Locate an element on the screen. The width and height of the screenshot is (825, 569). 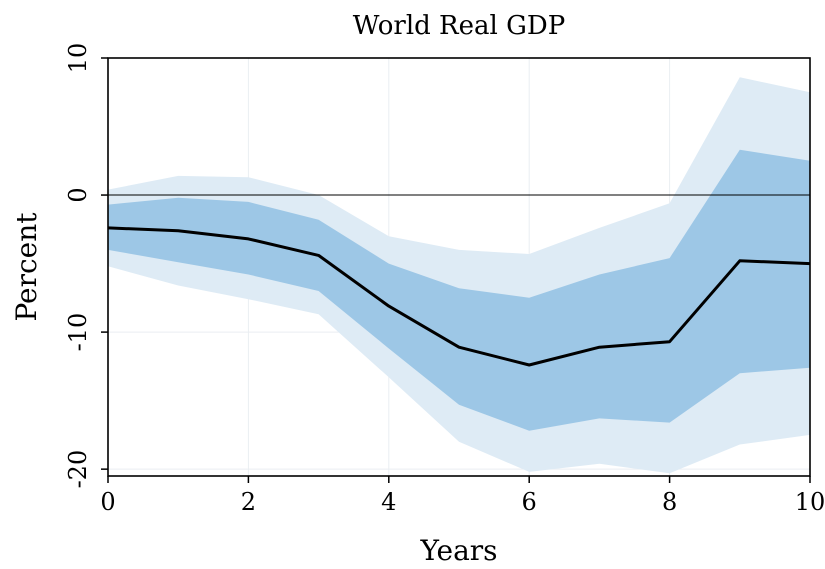
y-tick-label: 0 is located at coordinates (78, 194).